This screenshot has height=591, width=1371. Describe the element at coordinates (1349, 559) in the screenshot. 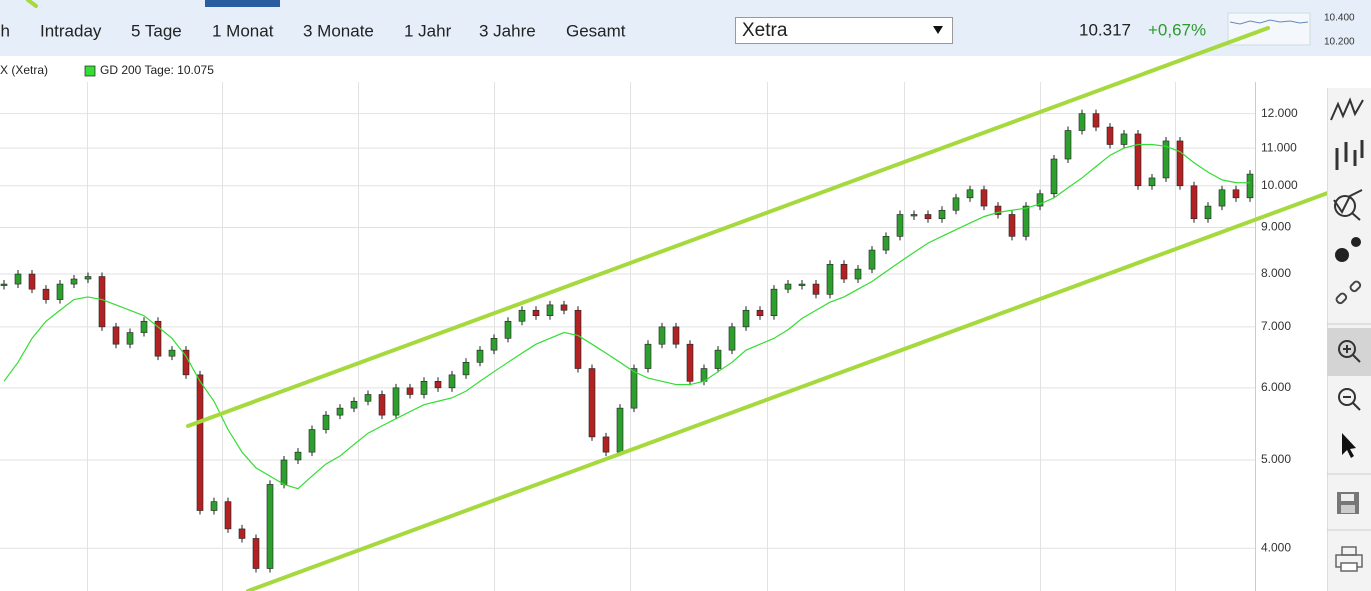

I see `print-tool` at that location.